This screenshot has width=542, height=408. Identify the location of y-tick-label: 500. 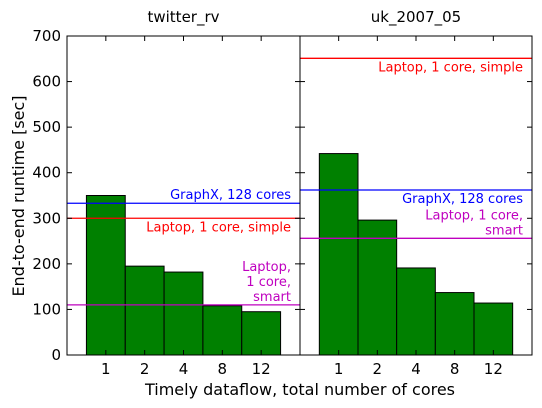
(46, 127).